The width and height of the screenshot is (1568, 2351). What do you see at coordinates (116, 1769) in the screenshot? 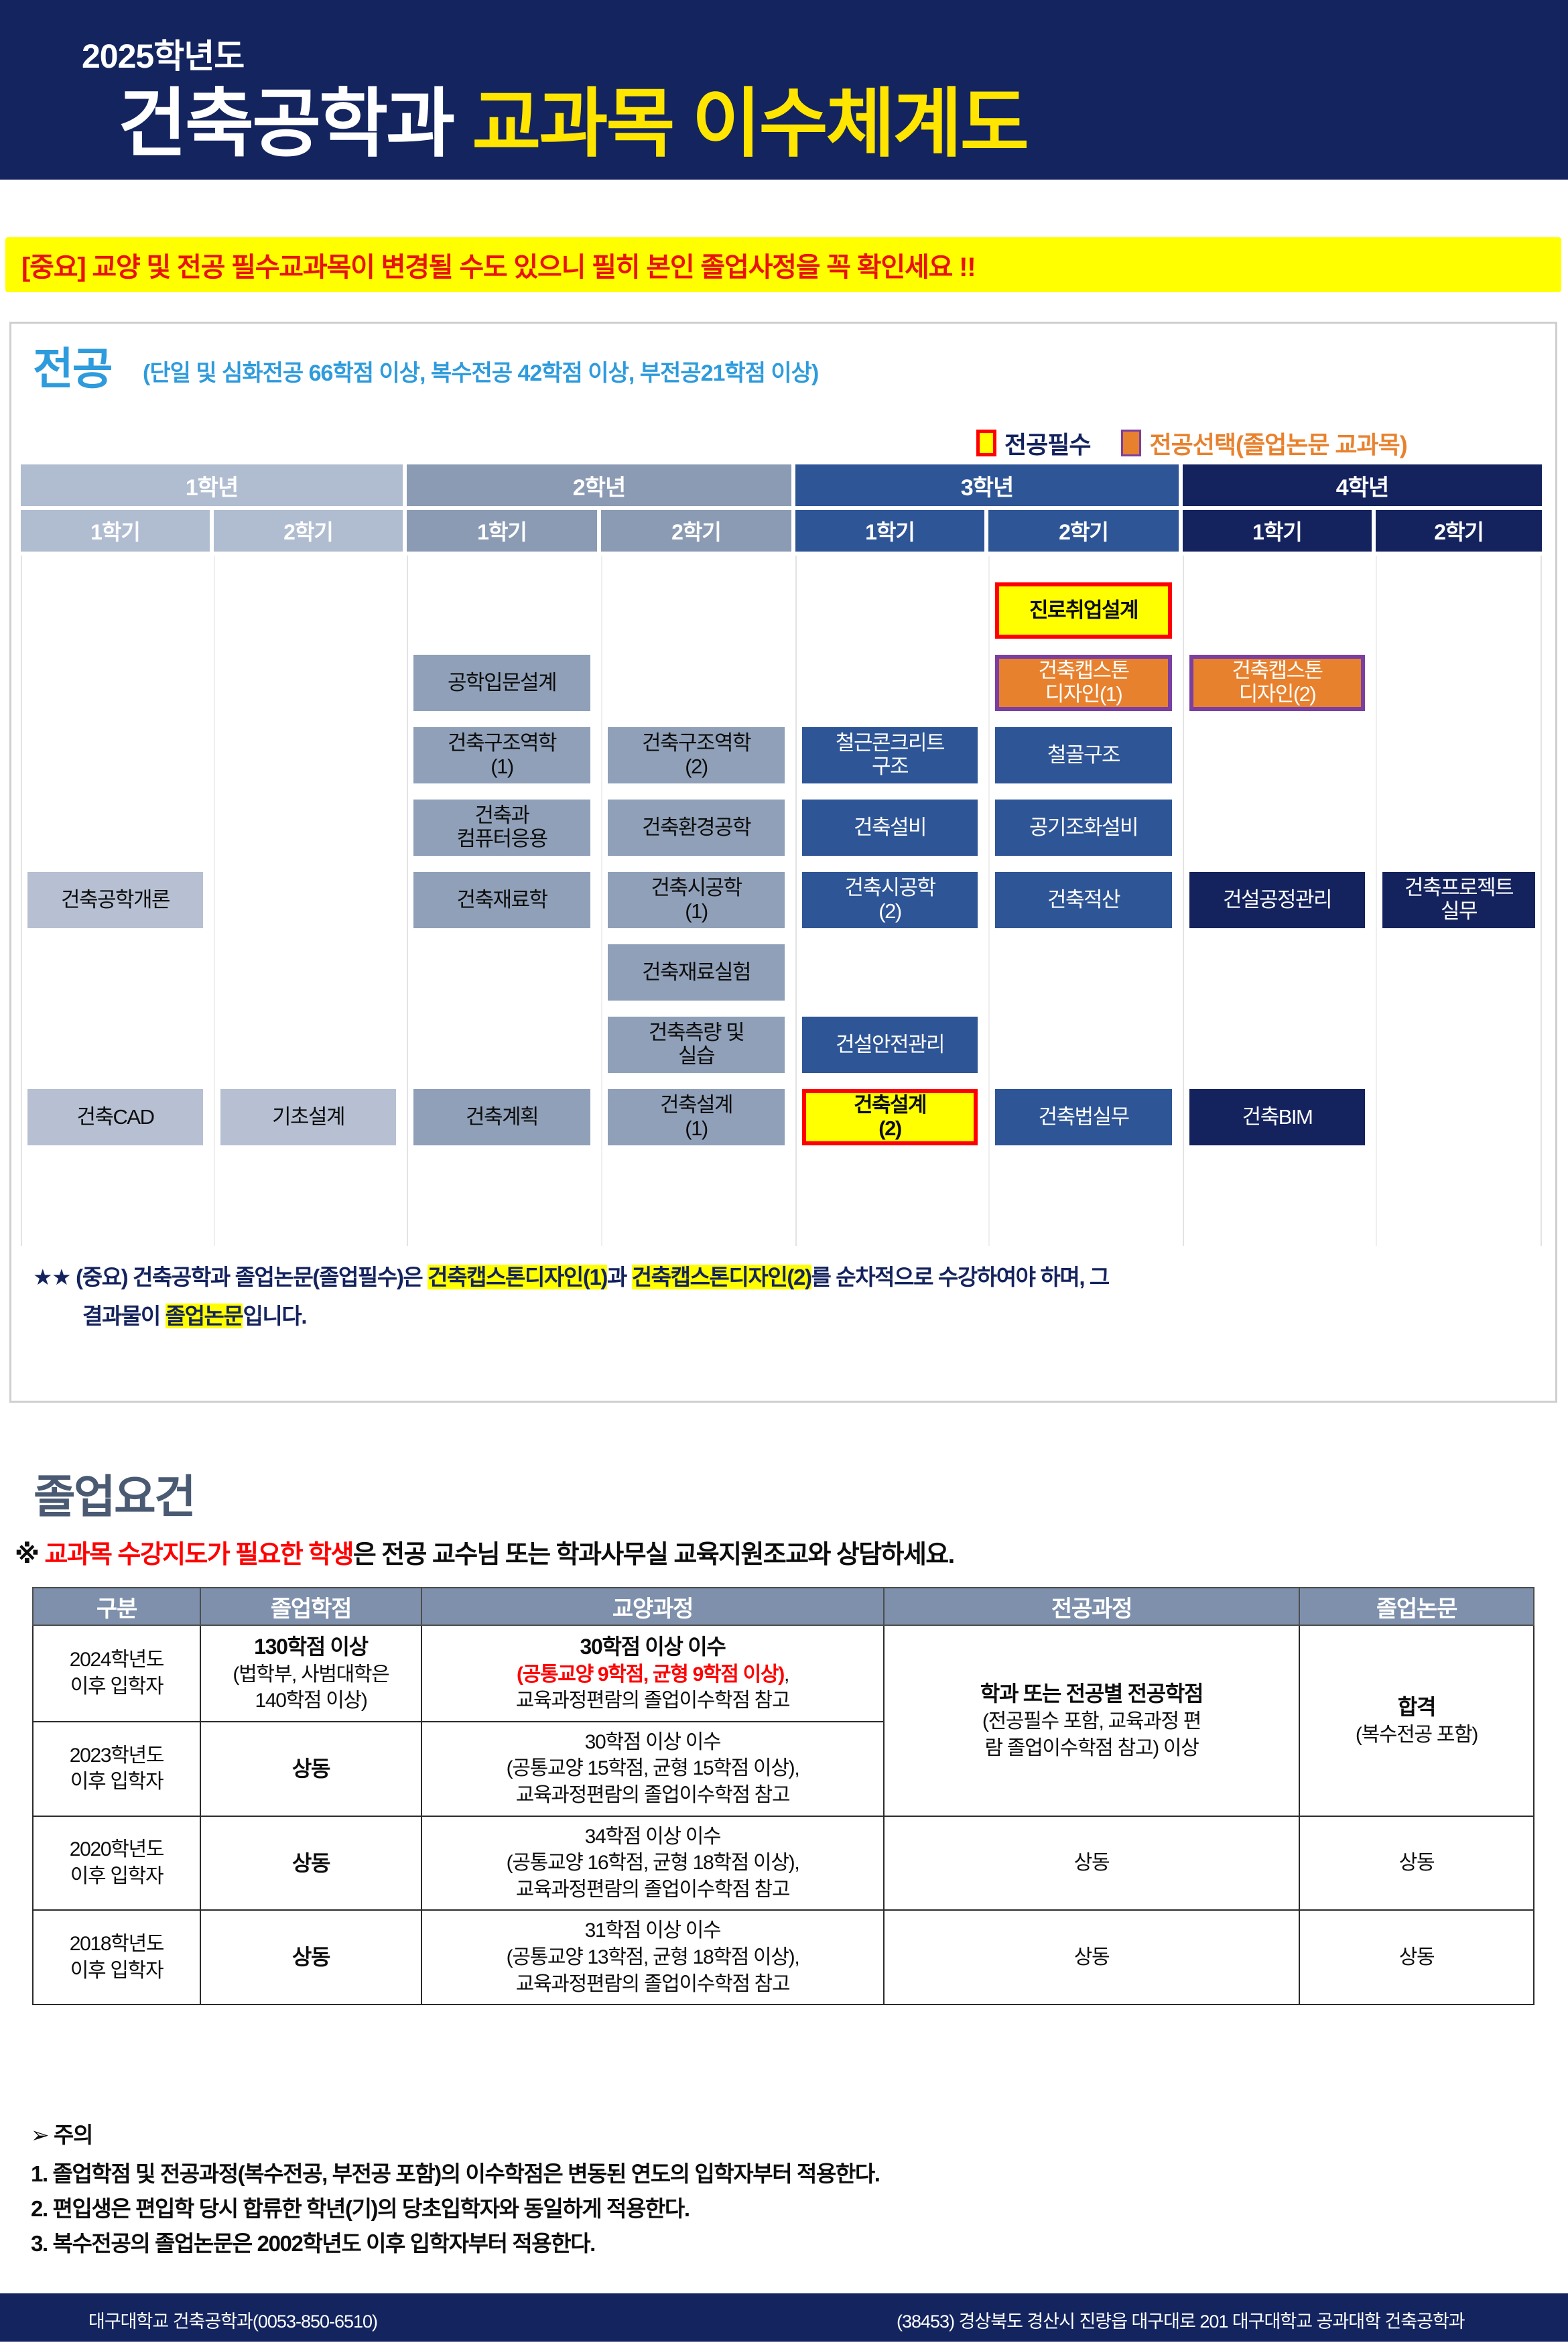
I see `cell-category: 2023학년도 이후 입학자` at bounding box center [116, 1769].